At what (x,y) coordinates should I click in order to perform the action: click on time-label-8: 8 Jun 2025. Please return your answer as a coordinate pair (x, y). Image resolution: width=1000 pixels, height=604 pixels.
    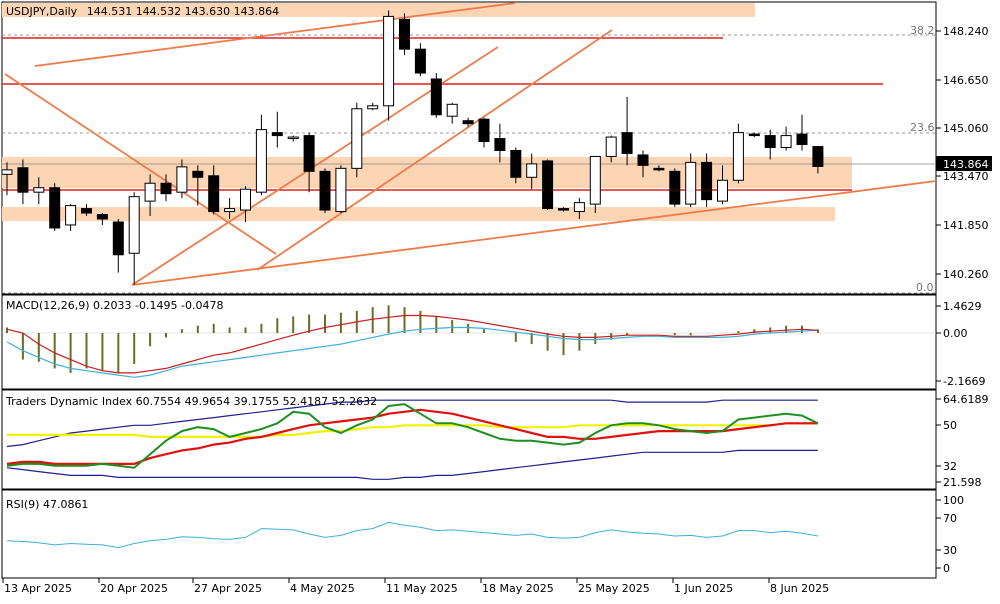
    Looking at the image, I should click on (799, 588).